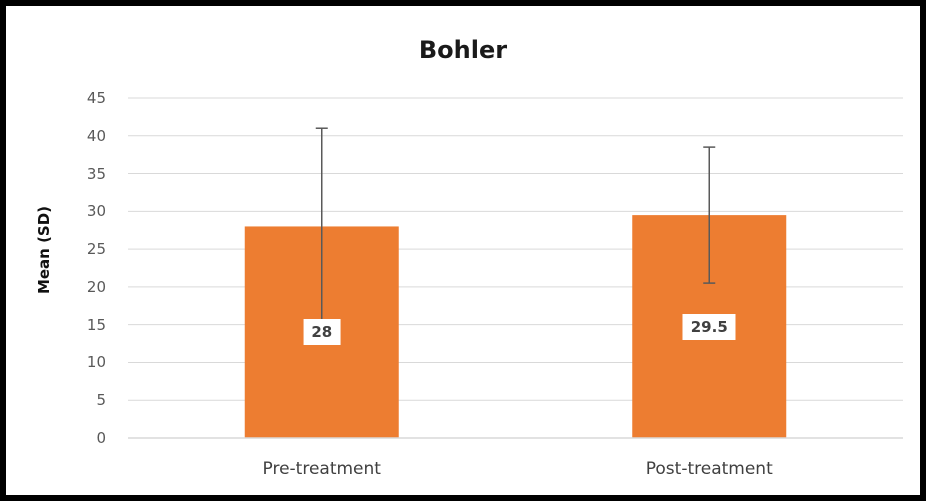 The height and width of the screenshot is (501, 926). Describe the element at coordinates (96, 324) in the screenshot. I see `y-tick-label: 15` at that location.